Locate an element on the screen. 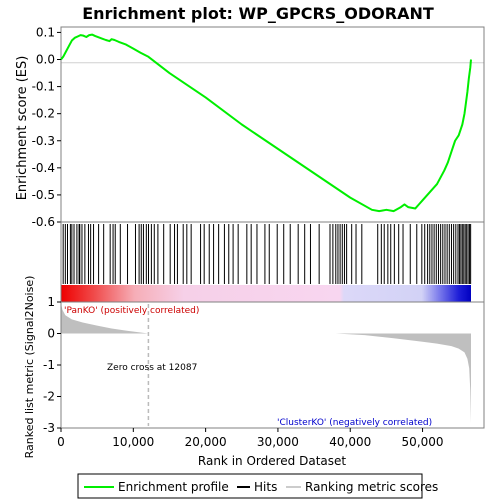 The width and height of the screenshot is (500, 500). zero-cross-label: Zero cross at 12087 is located at coordinates (152, 368).